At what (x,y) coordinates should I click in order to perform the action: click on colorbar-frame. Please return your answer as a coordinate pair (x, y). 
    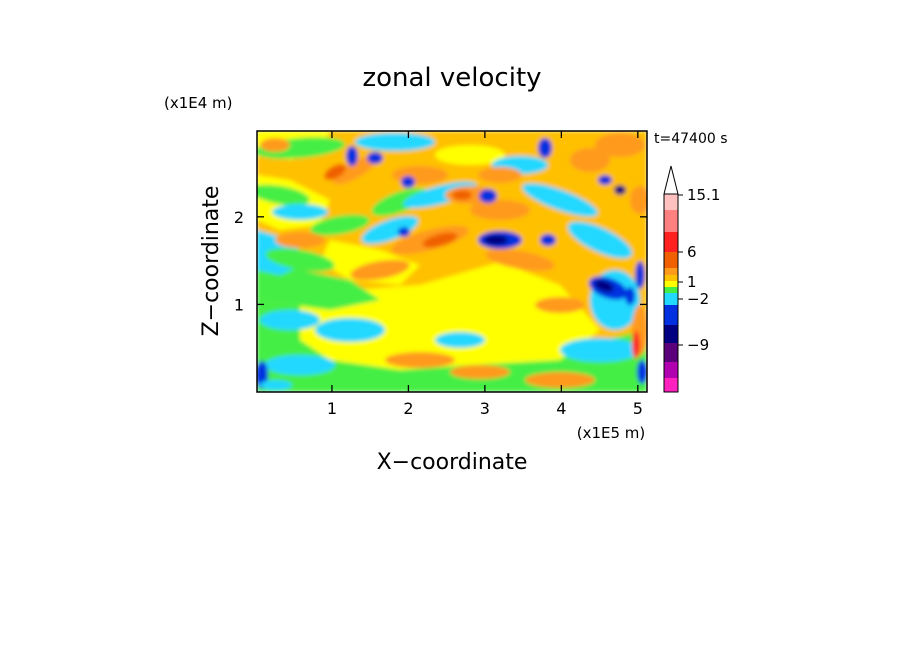
    Looking at the image, I should click on (671, 293).